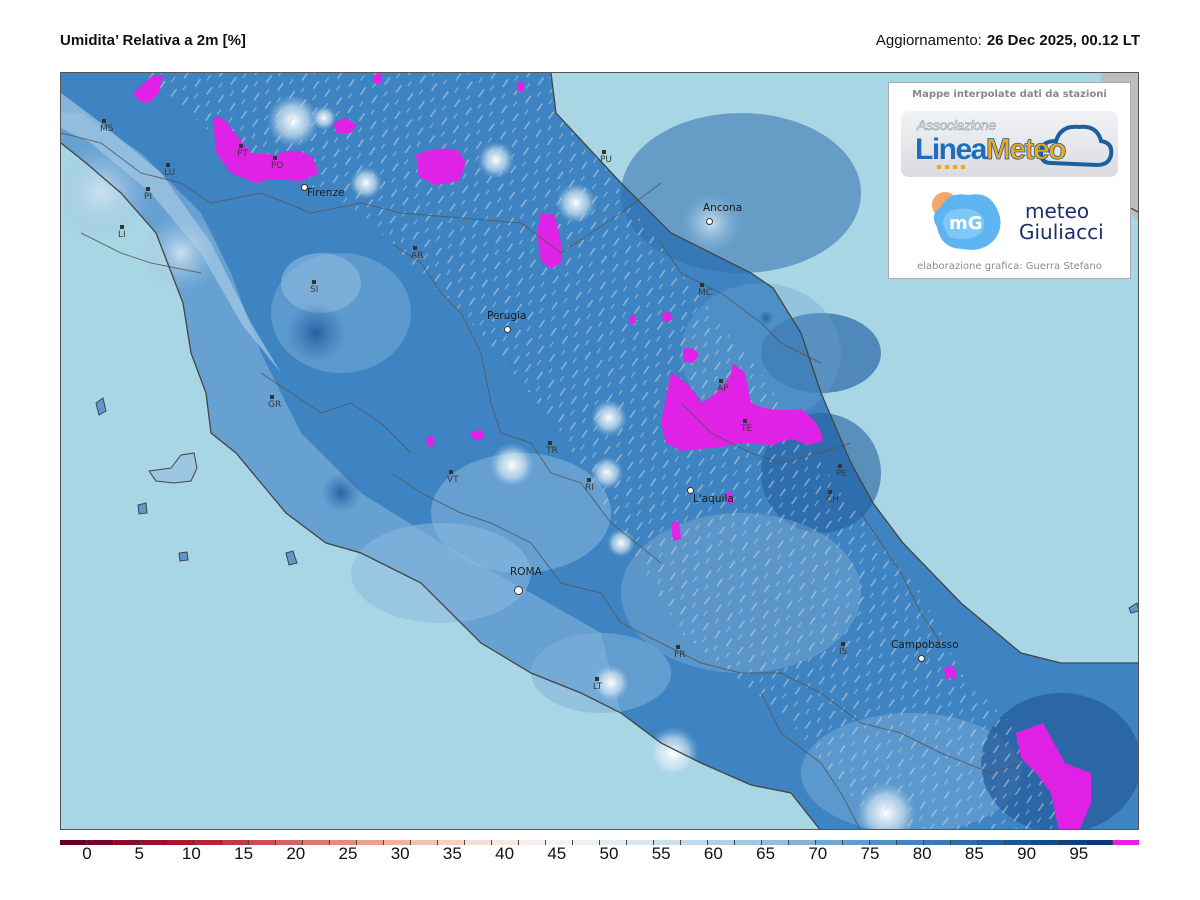  Describe the element at coordinates (453, 480) in the screenshot. I see `province-label: VT` at that location.